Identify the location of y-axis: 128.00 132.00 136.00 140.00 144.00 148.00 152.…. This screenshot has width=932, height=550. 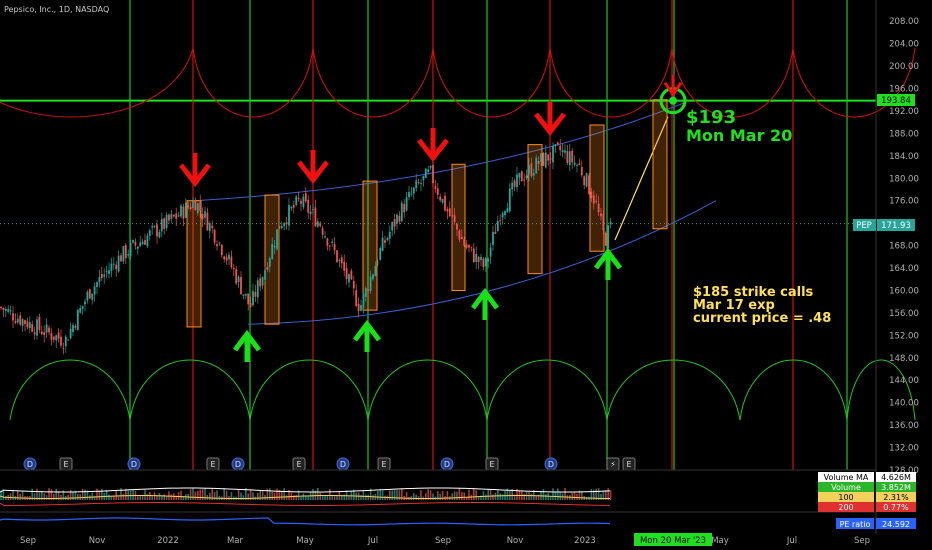
(897, 267).